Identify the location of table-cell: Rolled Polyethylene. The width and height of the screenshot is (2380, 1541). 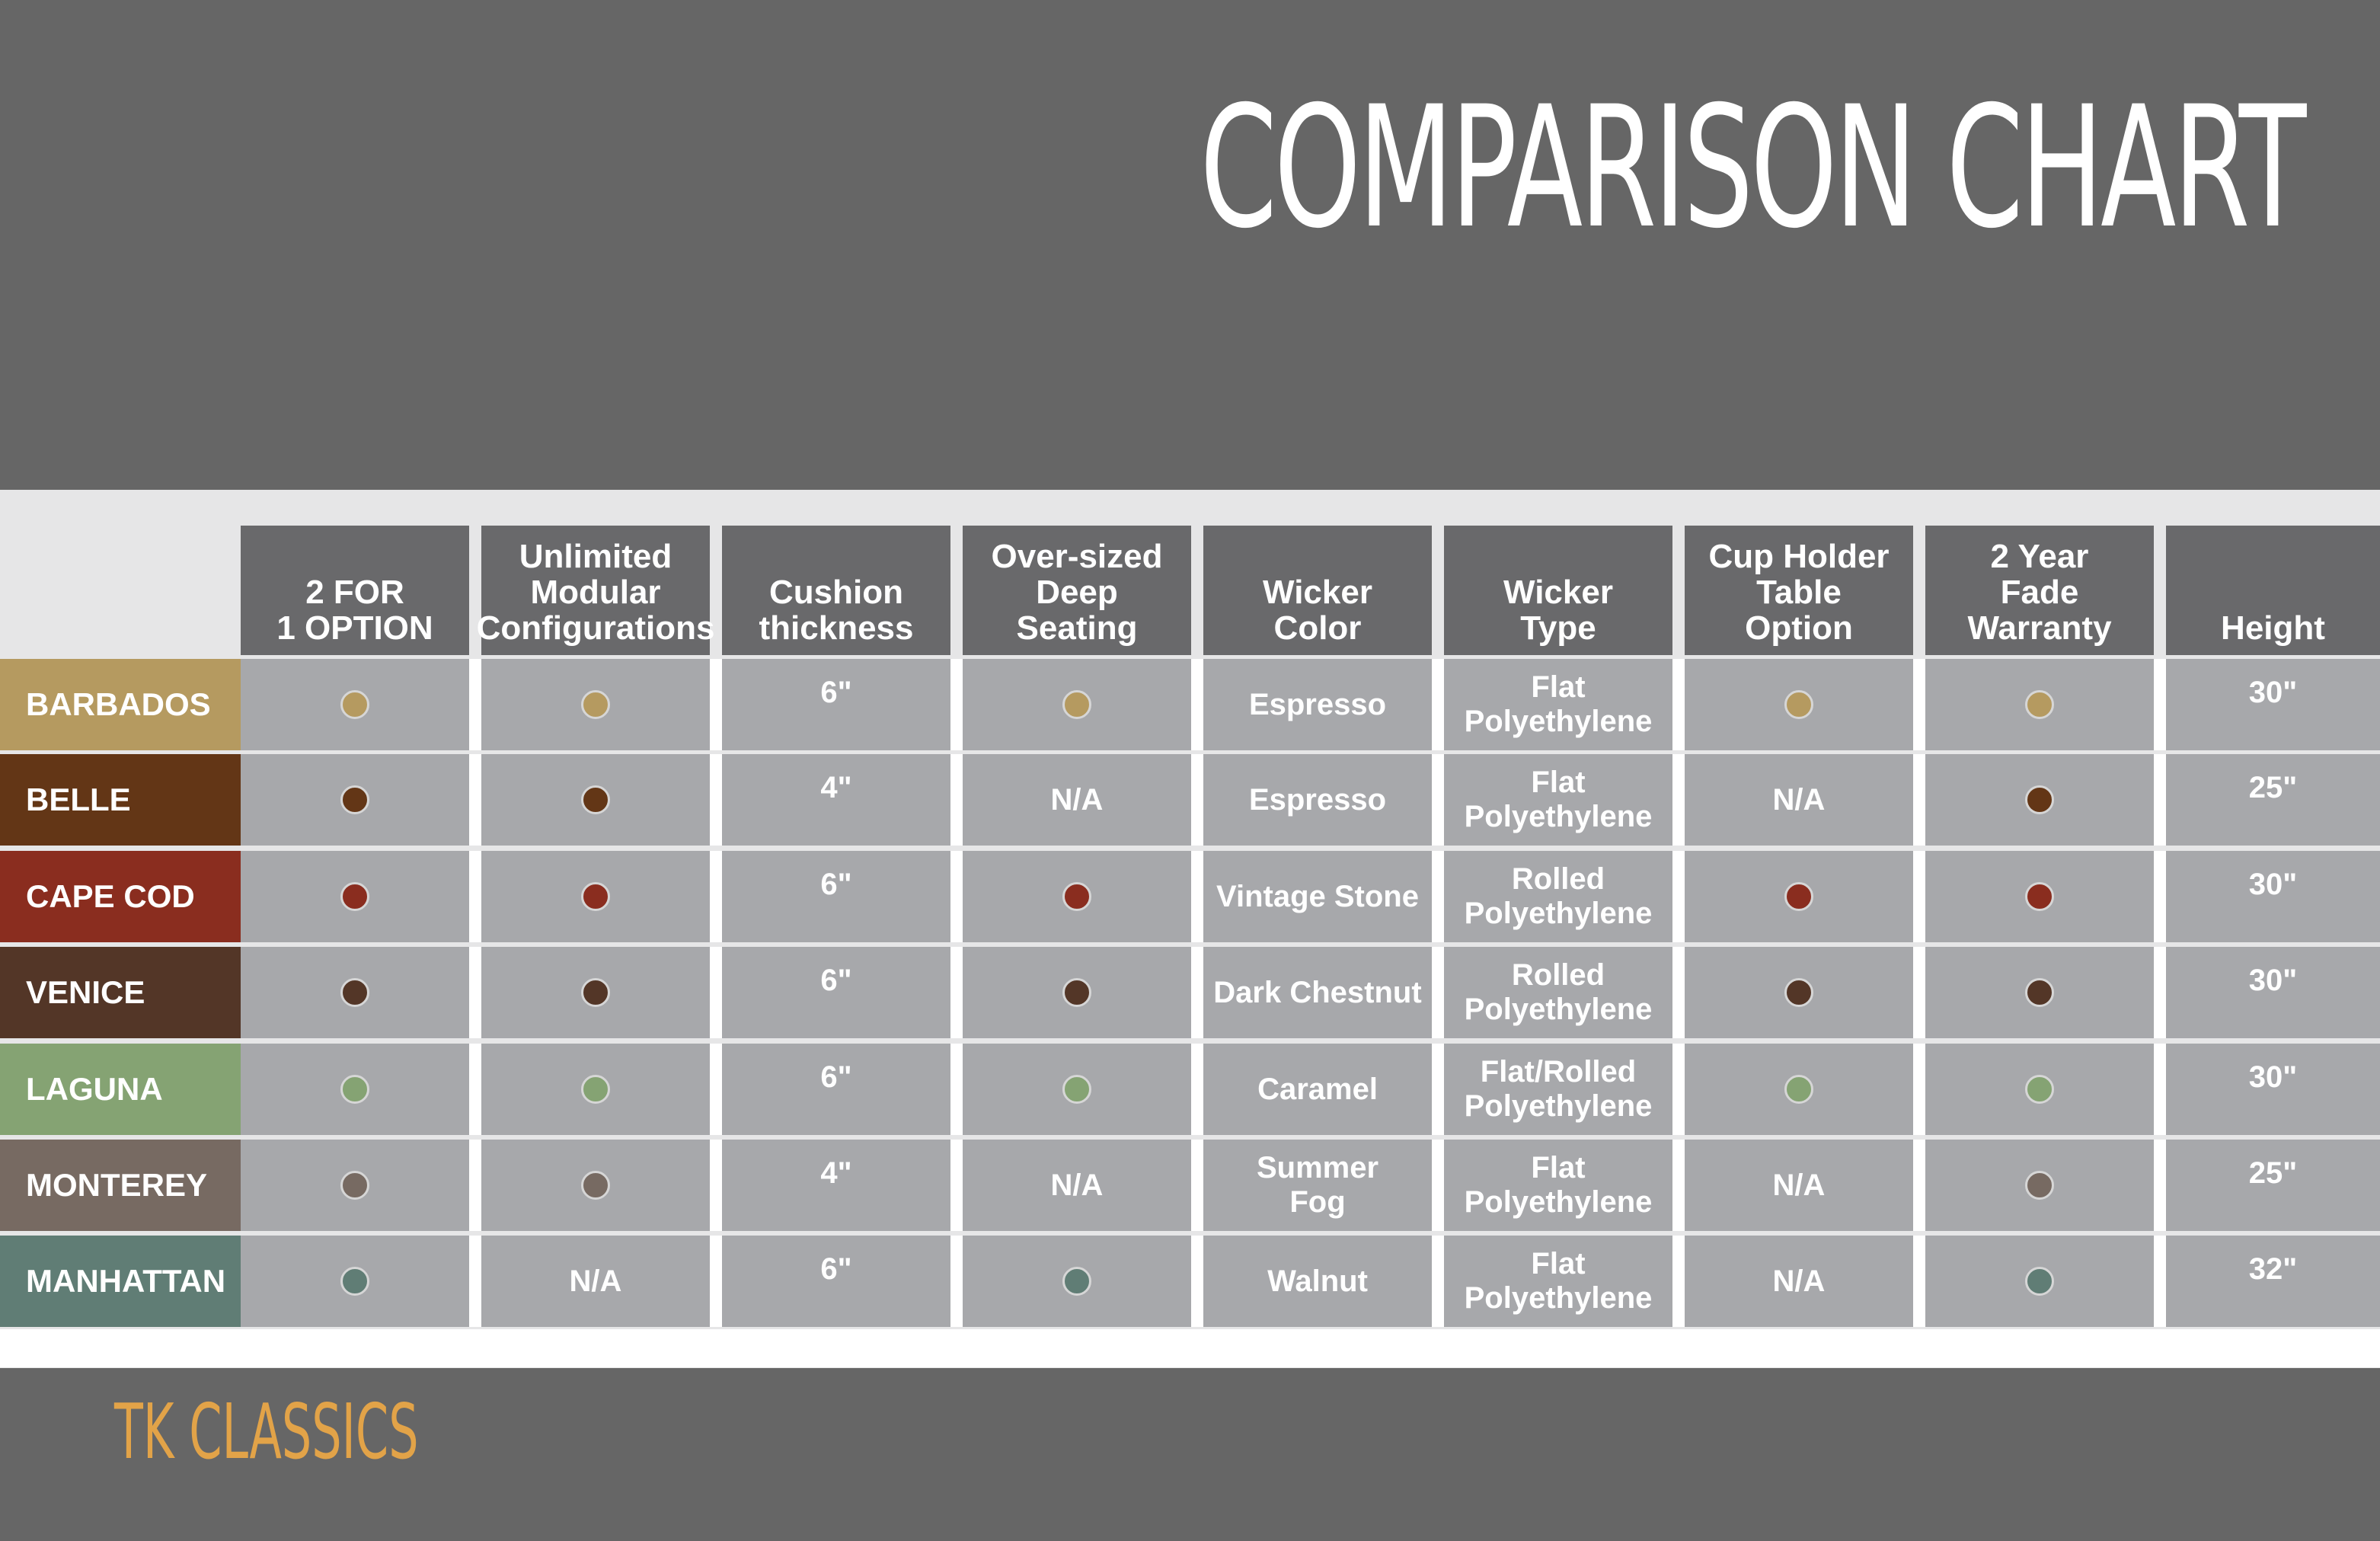
(1558, 992).